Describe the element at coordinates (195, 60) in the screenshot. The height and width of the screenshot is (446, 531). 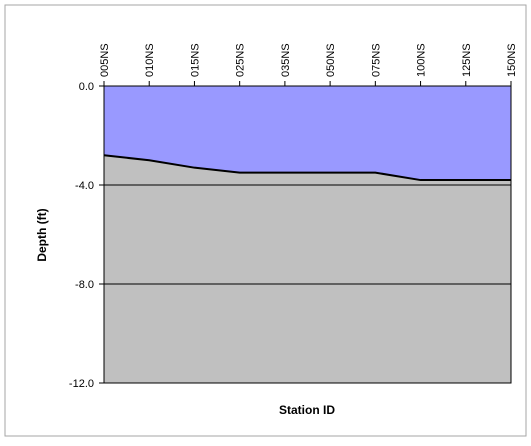
I see `x-tick-label: 015NS` at that location.